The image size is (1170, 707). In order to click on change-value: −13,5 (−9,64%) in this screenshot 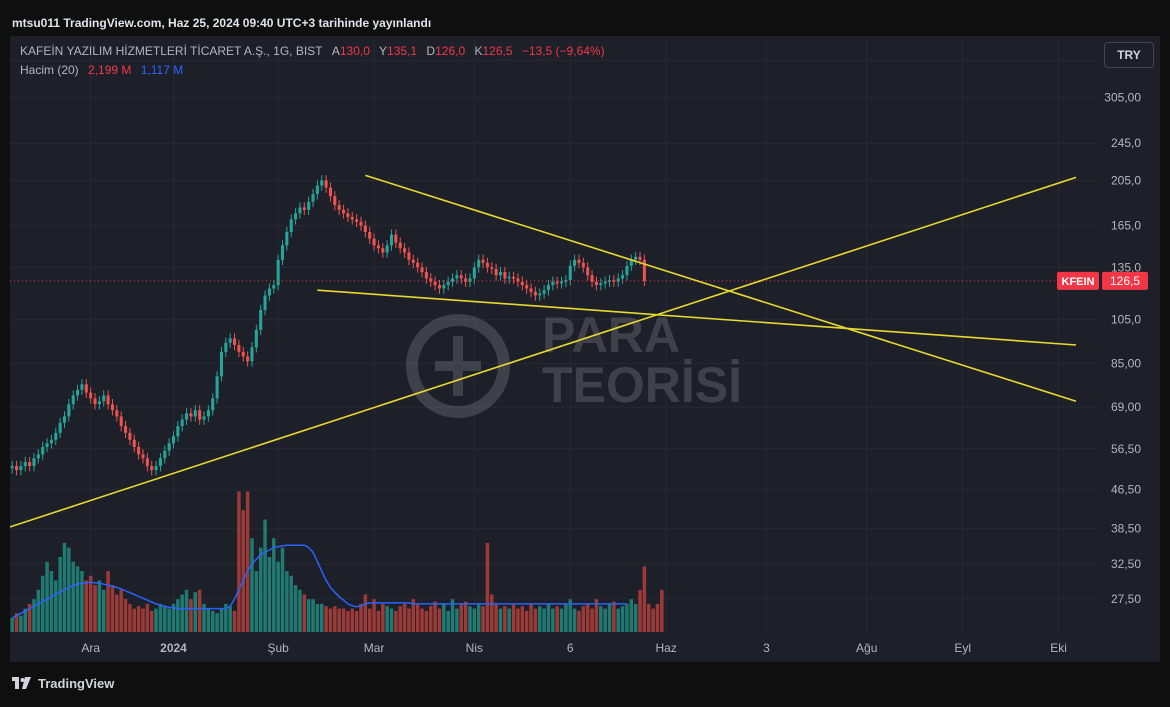, I will do `click(563, 51)`.